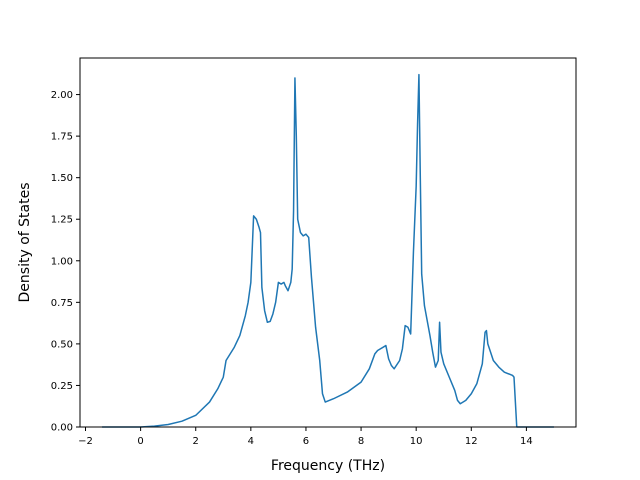 This screenshot has width=640, height=480. Describe the element at coordinates (471, 441) in the screenshot. I see `x-tick-label: 12` at that location.